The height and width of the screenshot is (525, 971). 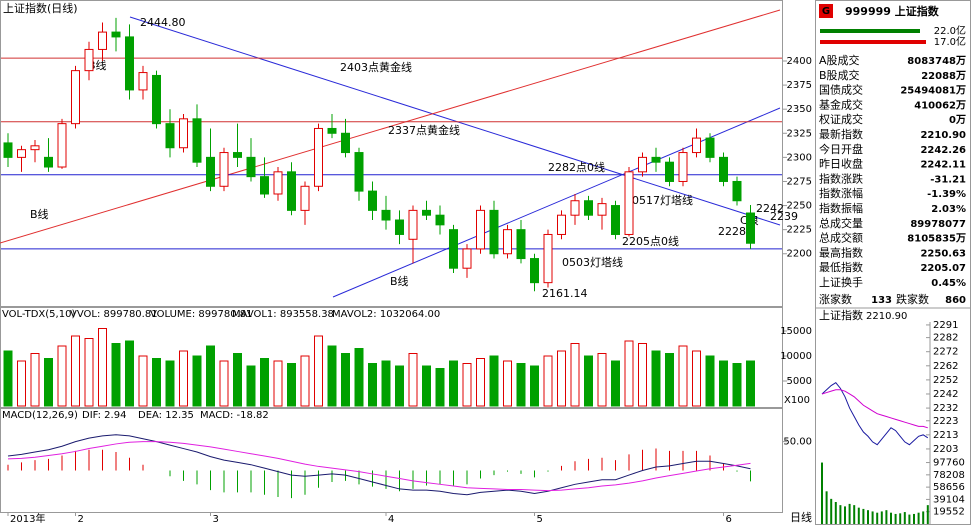 I want to click on row-label: 权证成交, so click(x=841, y=119).